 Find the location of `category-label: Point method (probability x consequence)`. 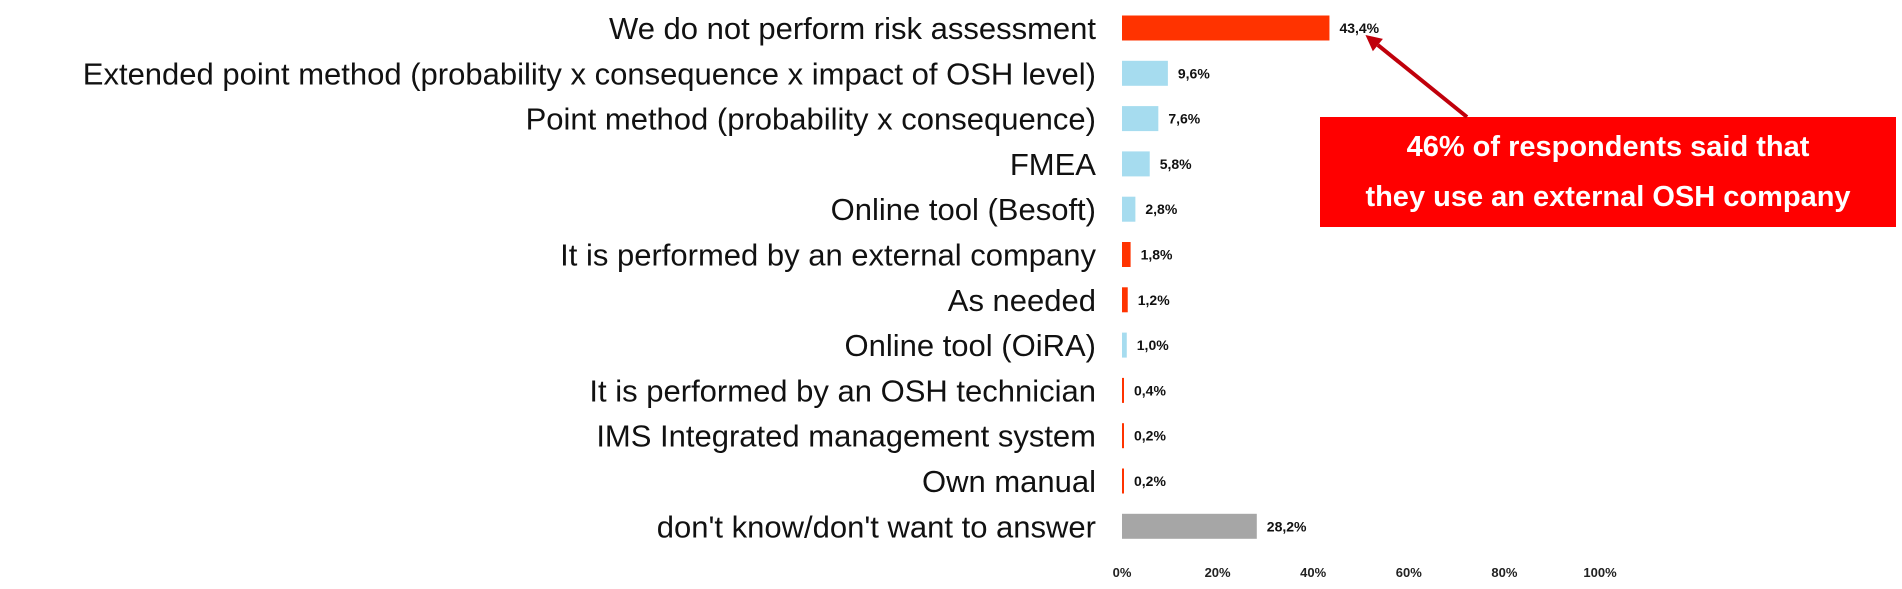

category-label: Point method (probability x consequence) is located at coordinates (811, 119).